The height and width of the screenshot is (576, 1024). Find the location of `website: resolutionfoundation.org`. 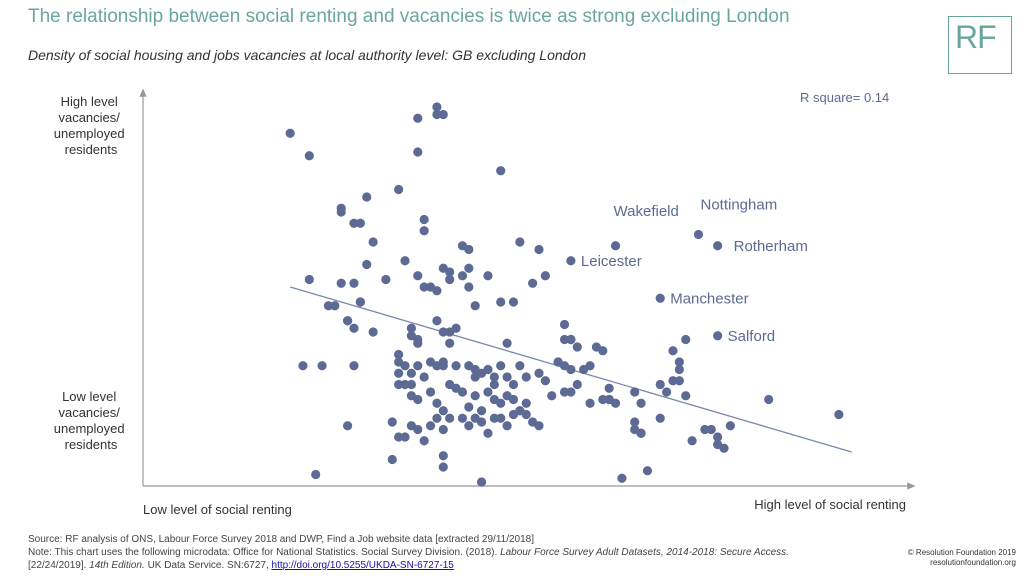

website: resolutionfoundation.org is located at coordinates (973, 562).